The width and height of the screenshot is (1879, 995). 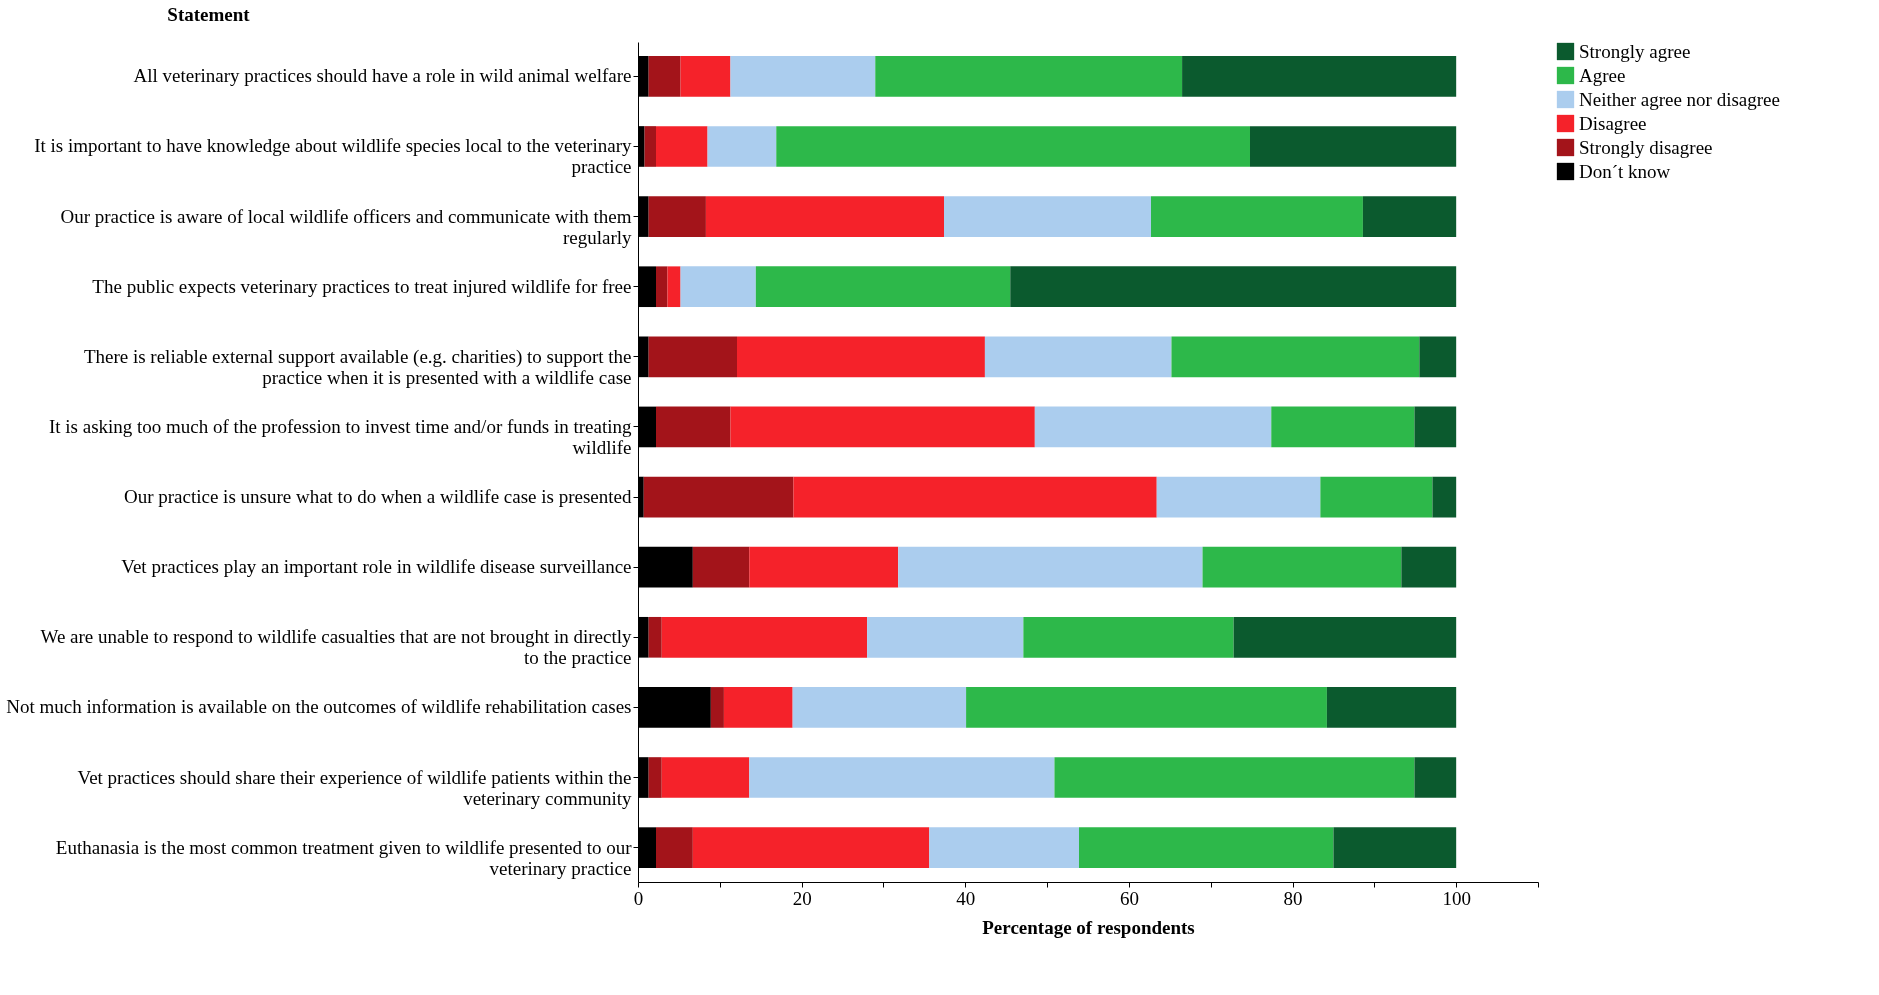 I want to click on x-tick-label: 40, so click(x=966, y=898).